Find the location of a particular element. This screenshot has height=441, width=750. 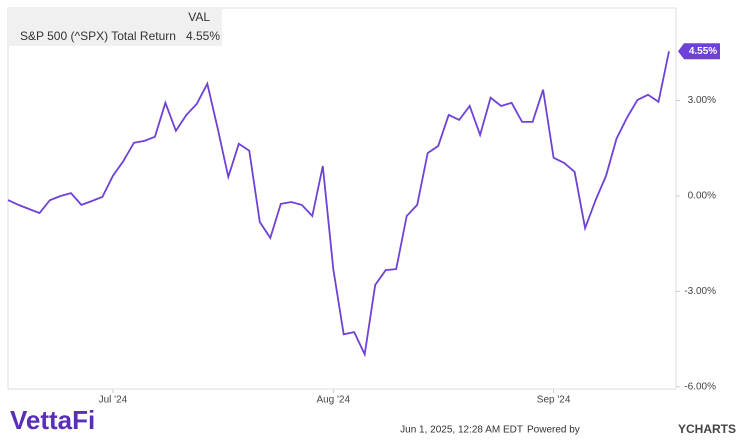

y-tick-label: -6.00% is located at coordinates (700, 386).